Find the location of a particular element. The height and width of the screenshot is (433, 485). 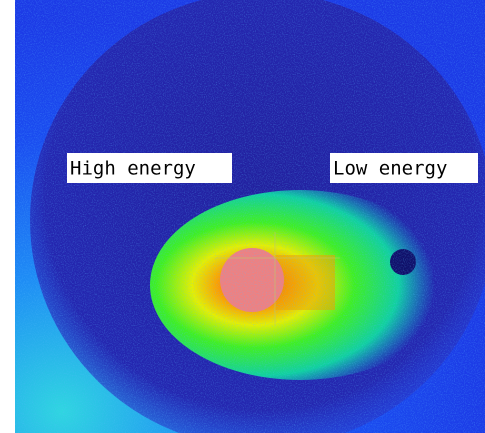

label: High energy is located at coordinates (133, 169).